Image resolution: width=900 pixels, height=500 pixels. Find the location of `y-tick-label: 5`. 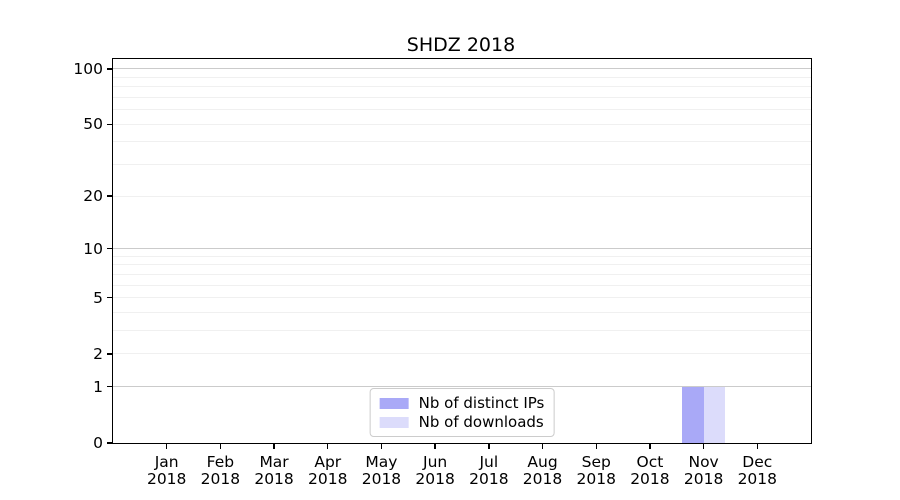

y-tick-label: 5 is located at coordinates (98, 297).